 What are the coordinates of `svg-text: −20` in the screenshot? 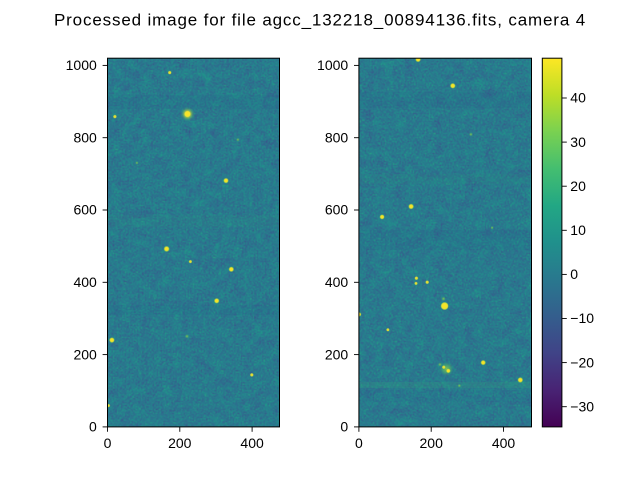 It's located at (582, 362).